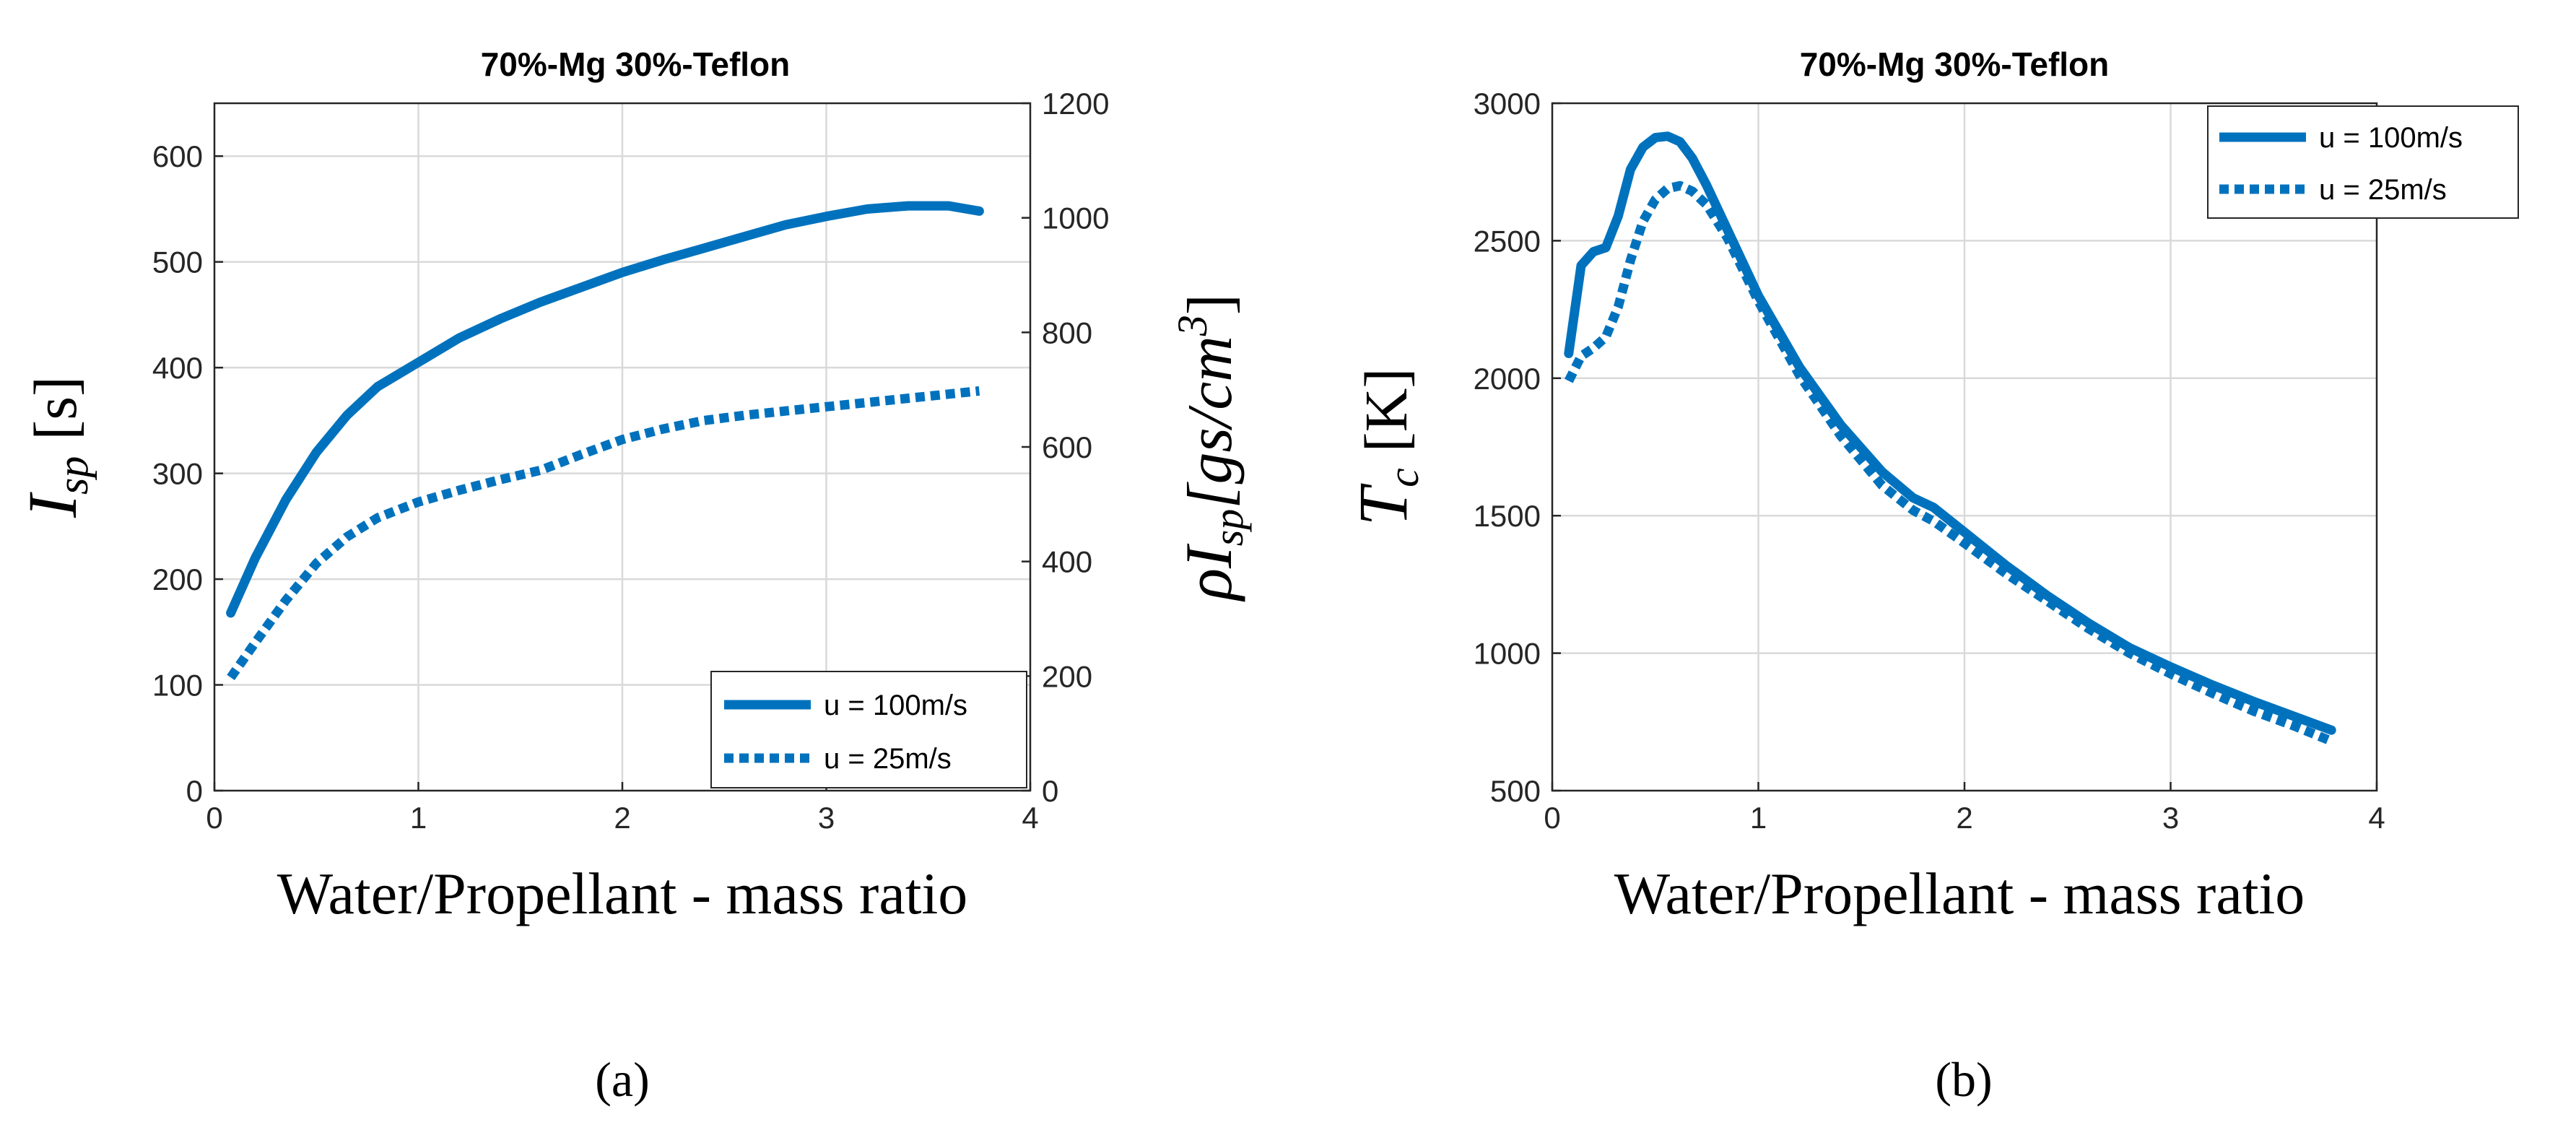 The width and height of the screenshot is (2576, 1130). What do you see at coordinates (2391, 138) in the screenshot?
I see `panel-b-legend-label-100: u = 100m/s` at bounding box center [2391, 138].